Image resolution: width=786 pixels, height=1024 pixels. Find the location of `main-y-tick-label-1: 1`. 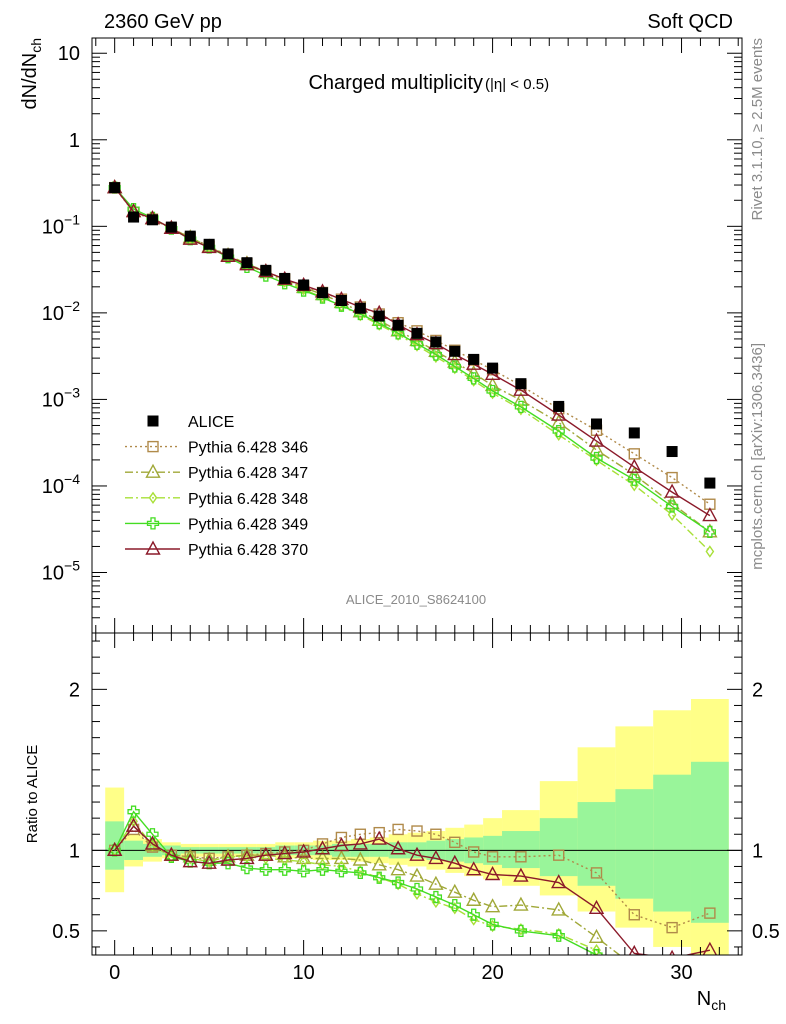

main-y-tick-label-1: 1 is located at coordinates (74, 141).